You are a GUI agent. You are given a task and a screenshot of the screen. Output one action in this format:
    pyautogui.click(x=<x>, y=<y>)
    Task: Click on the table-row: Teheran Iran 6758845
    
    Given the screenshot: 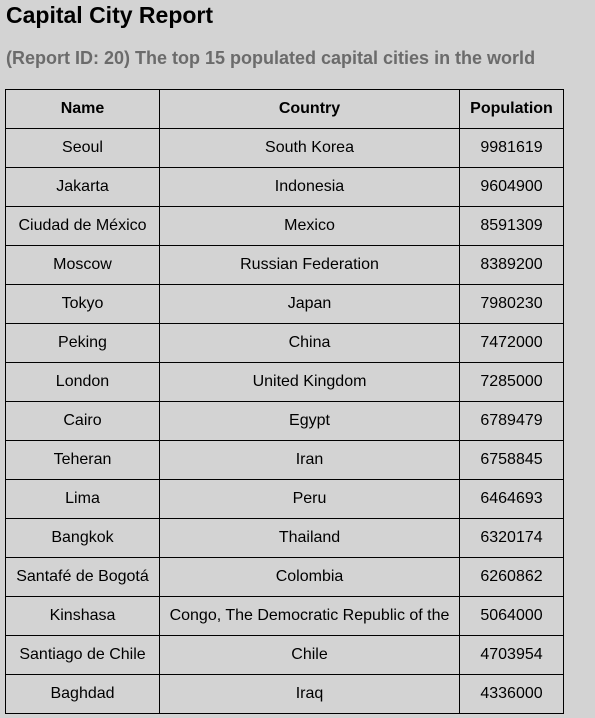 What is the action you would take?
    pyautogui.click(x=284, y=460)
    